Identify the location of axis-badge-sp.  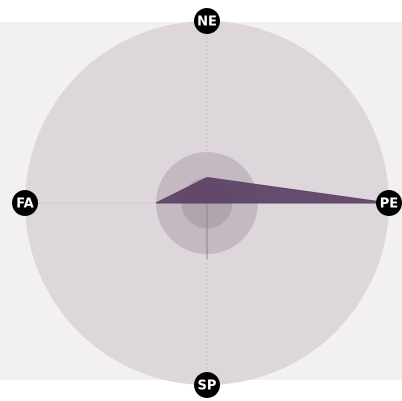
(207, 385).